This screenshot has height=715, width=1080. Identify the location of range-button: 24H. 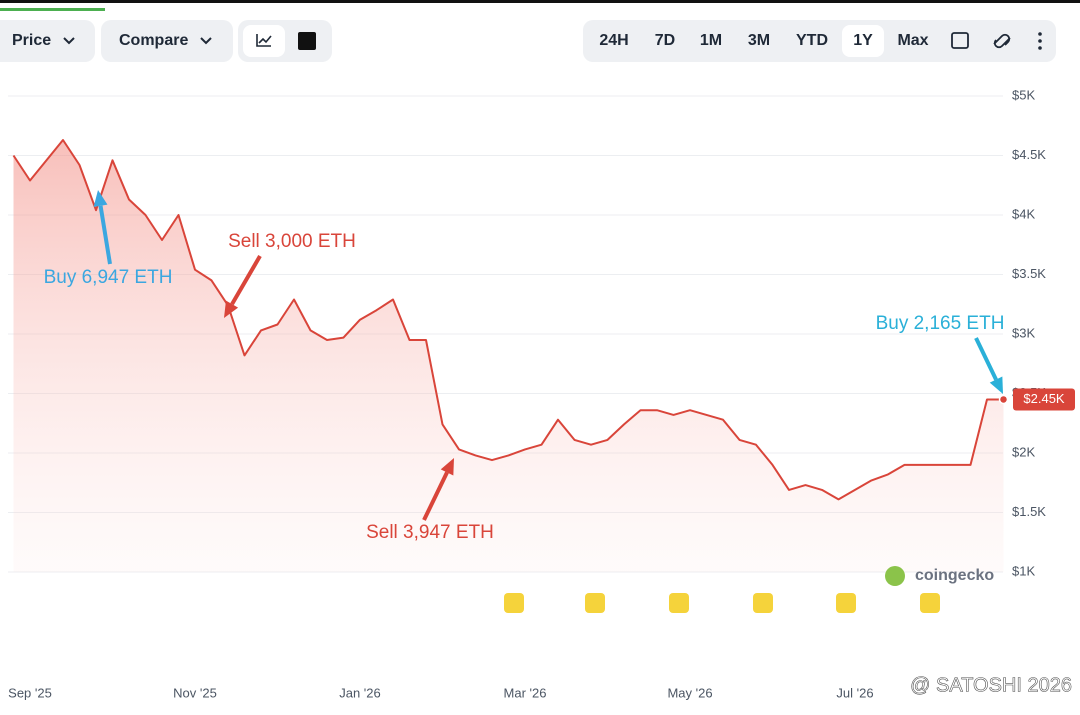
(613, 40).